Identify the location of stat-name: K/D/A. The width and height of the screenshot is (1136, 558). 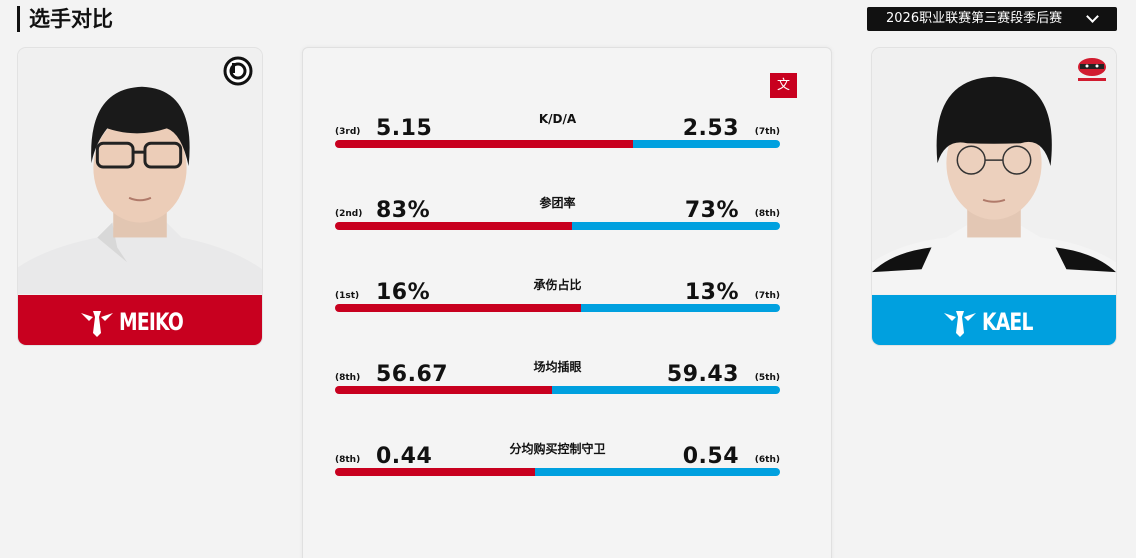
(557, 119).